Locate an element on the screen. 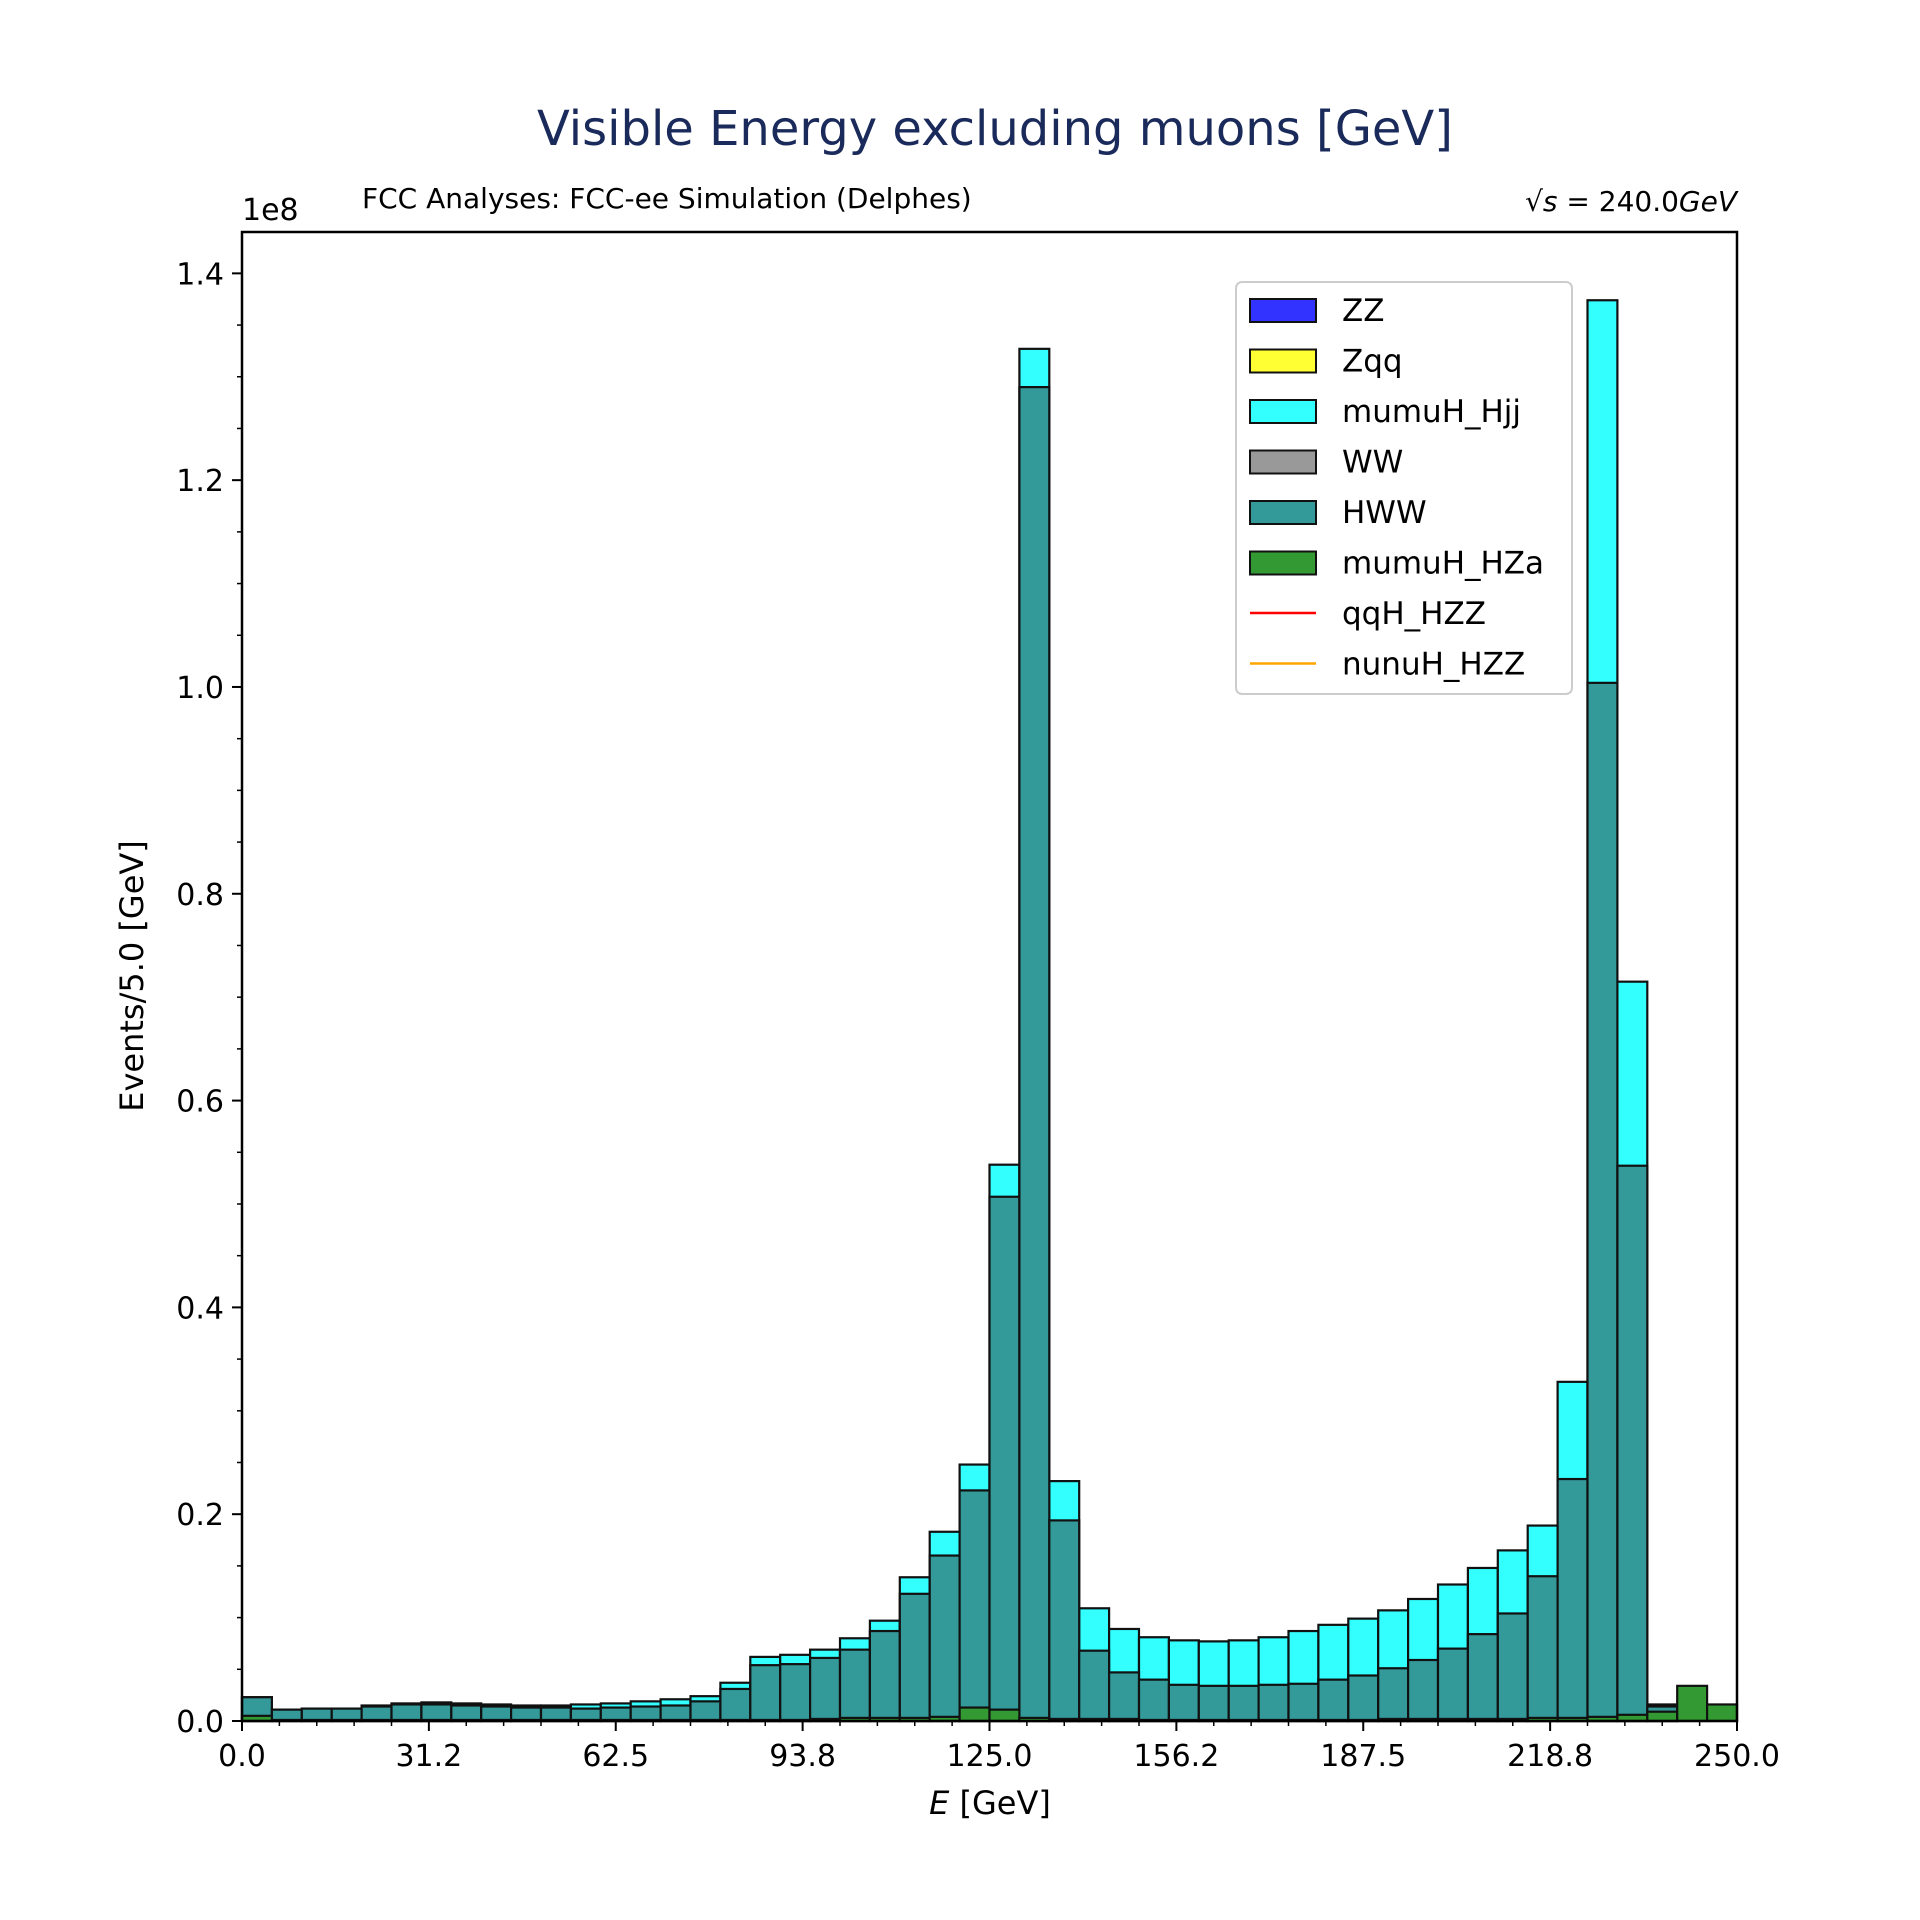  subtitle-right: √s = 240.0GeV is located at coordinates (1632, 201).